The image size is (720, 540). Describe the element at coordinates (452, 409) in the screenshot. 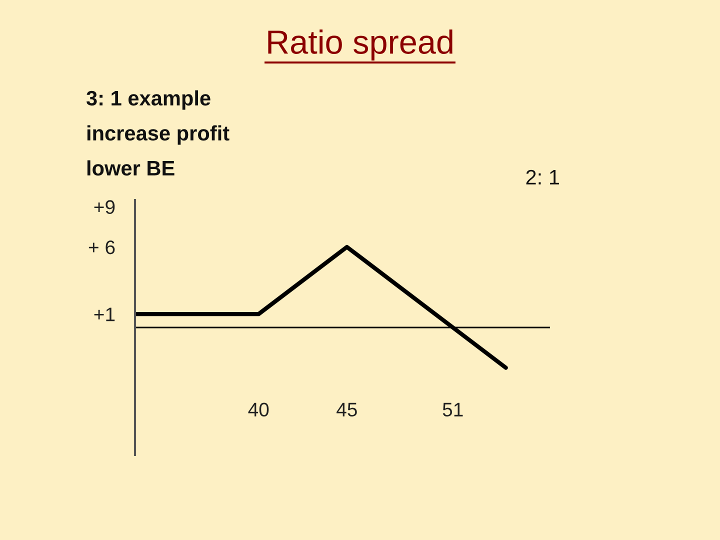

I see `x-tick-label: 51` at that location.